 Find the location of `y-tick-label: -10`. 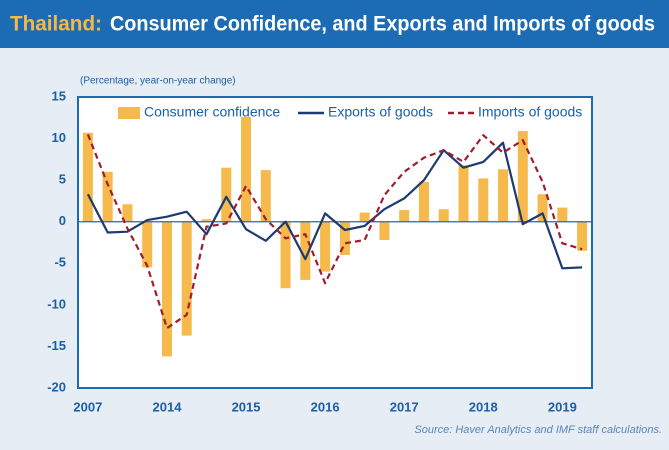

y-tick-label: -10 is located at coordinates (56, 303).